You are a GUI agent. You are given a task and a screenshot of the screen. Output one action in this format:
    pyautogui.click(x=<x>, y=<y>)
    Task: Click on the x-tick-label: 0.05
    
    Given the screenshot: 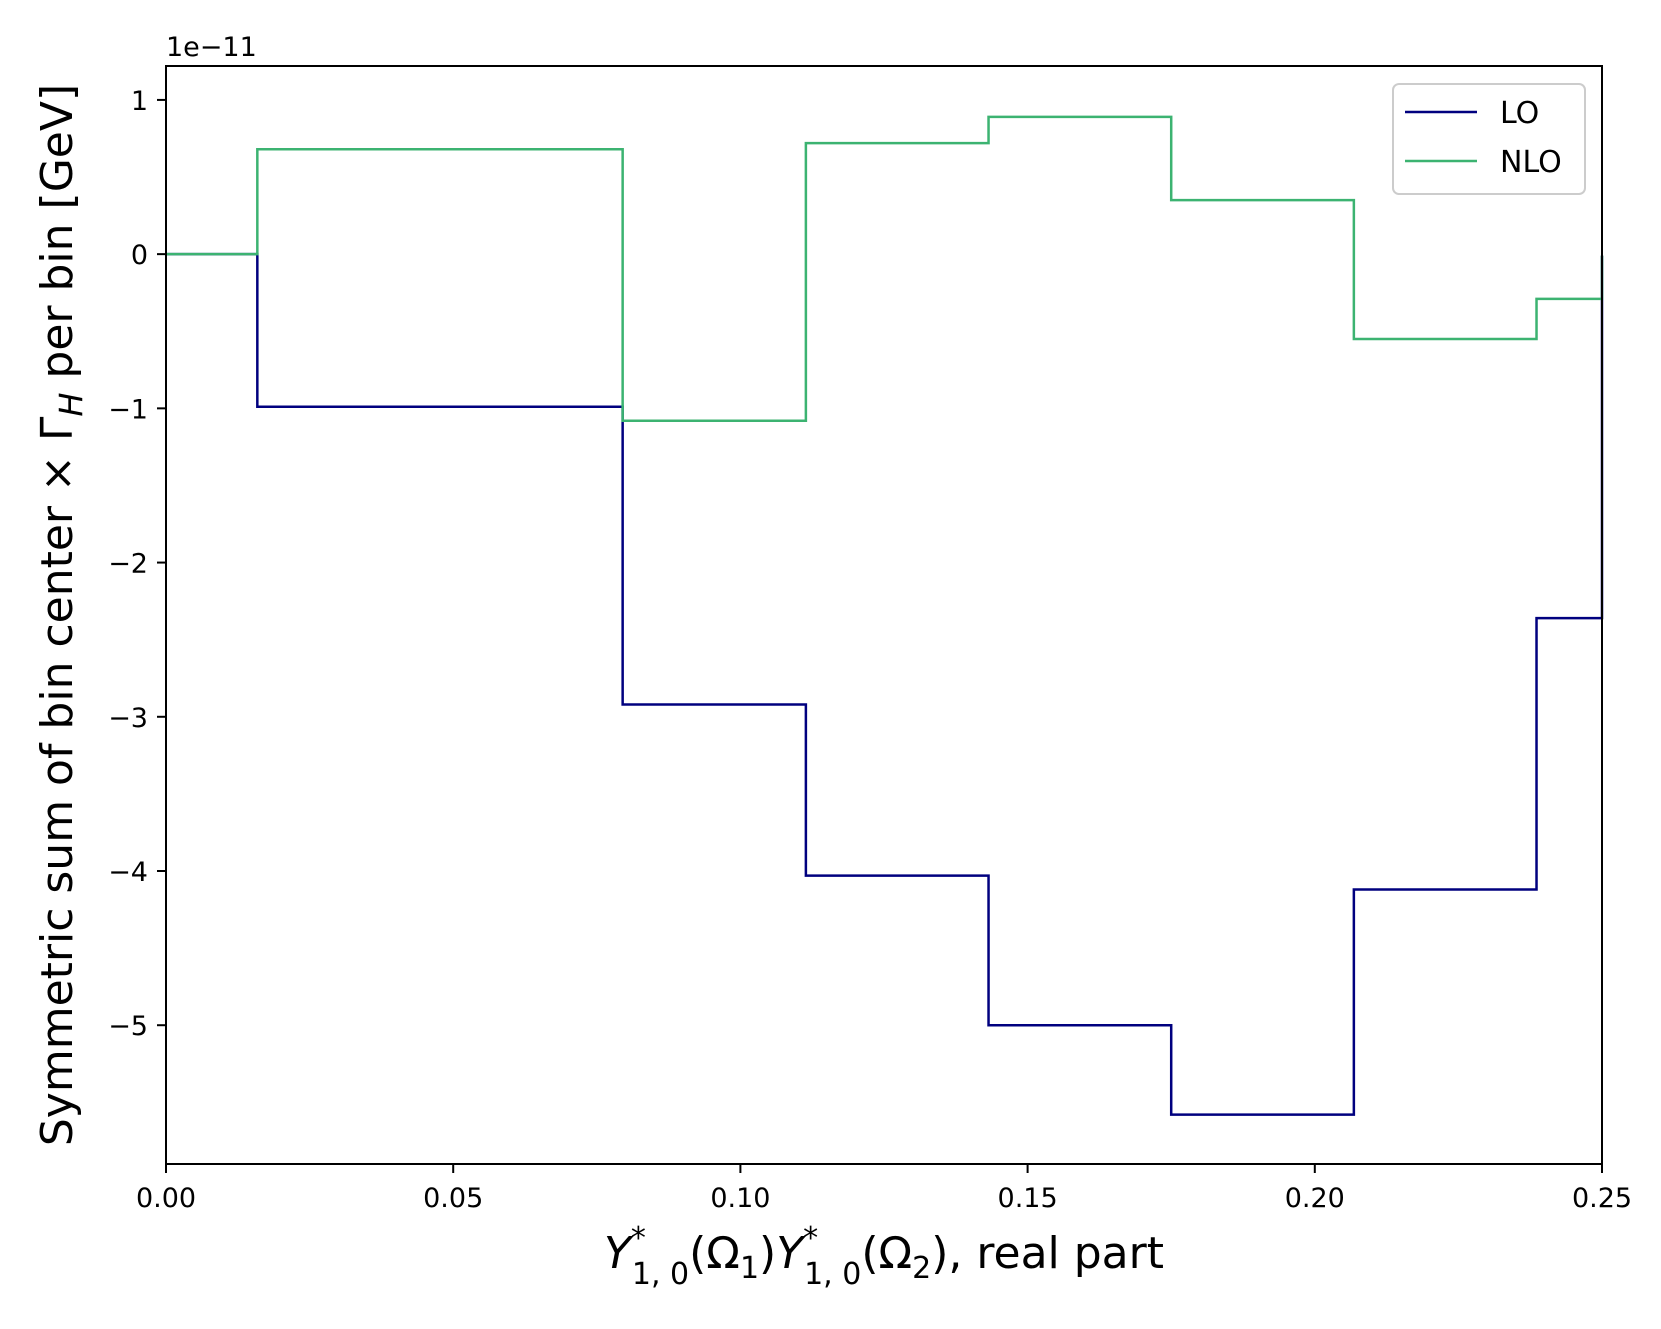 What is the action you would take?
    pyautogui.click(x=453, y=1198)
    